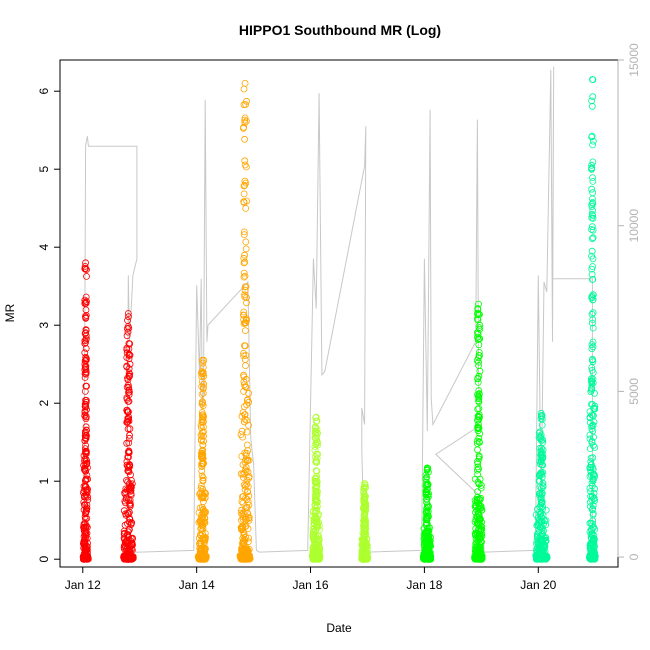  I want to click on y-axis-label: MR, so click(10, 312).